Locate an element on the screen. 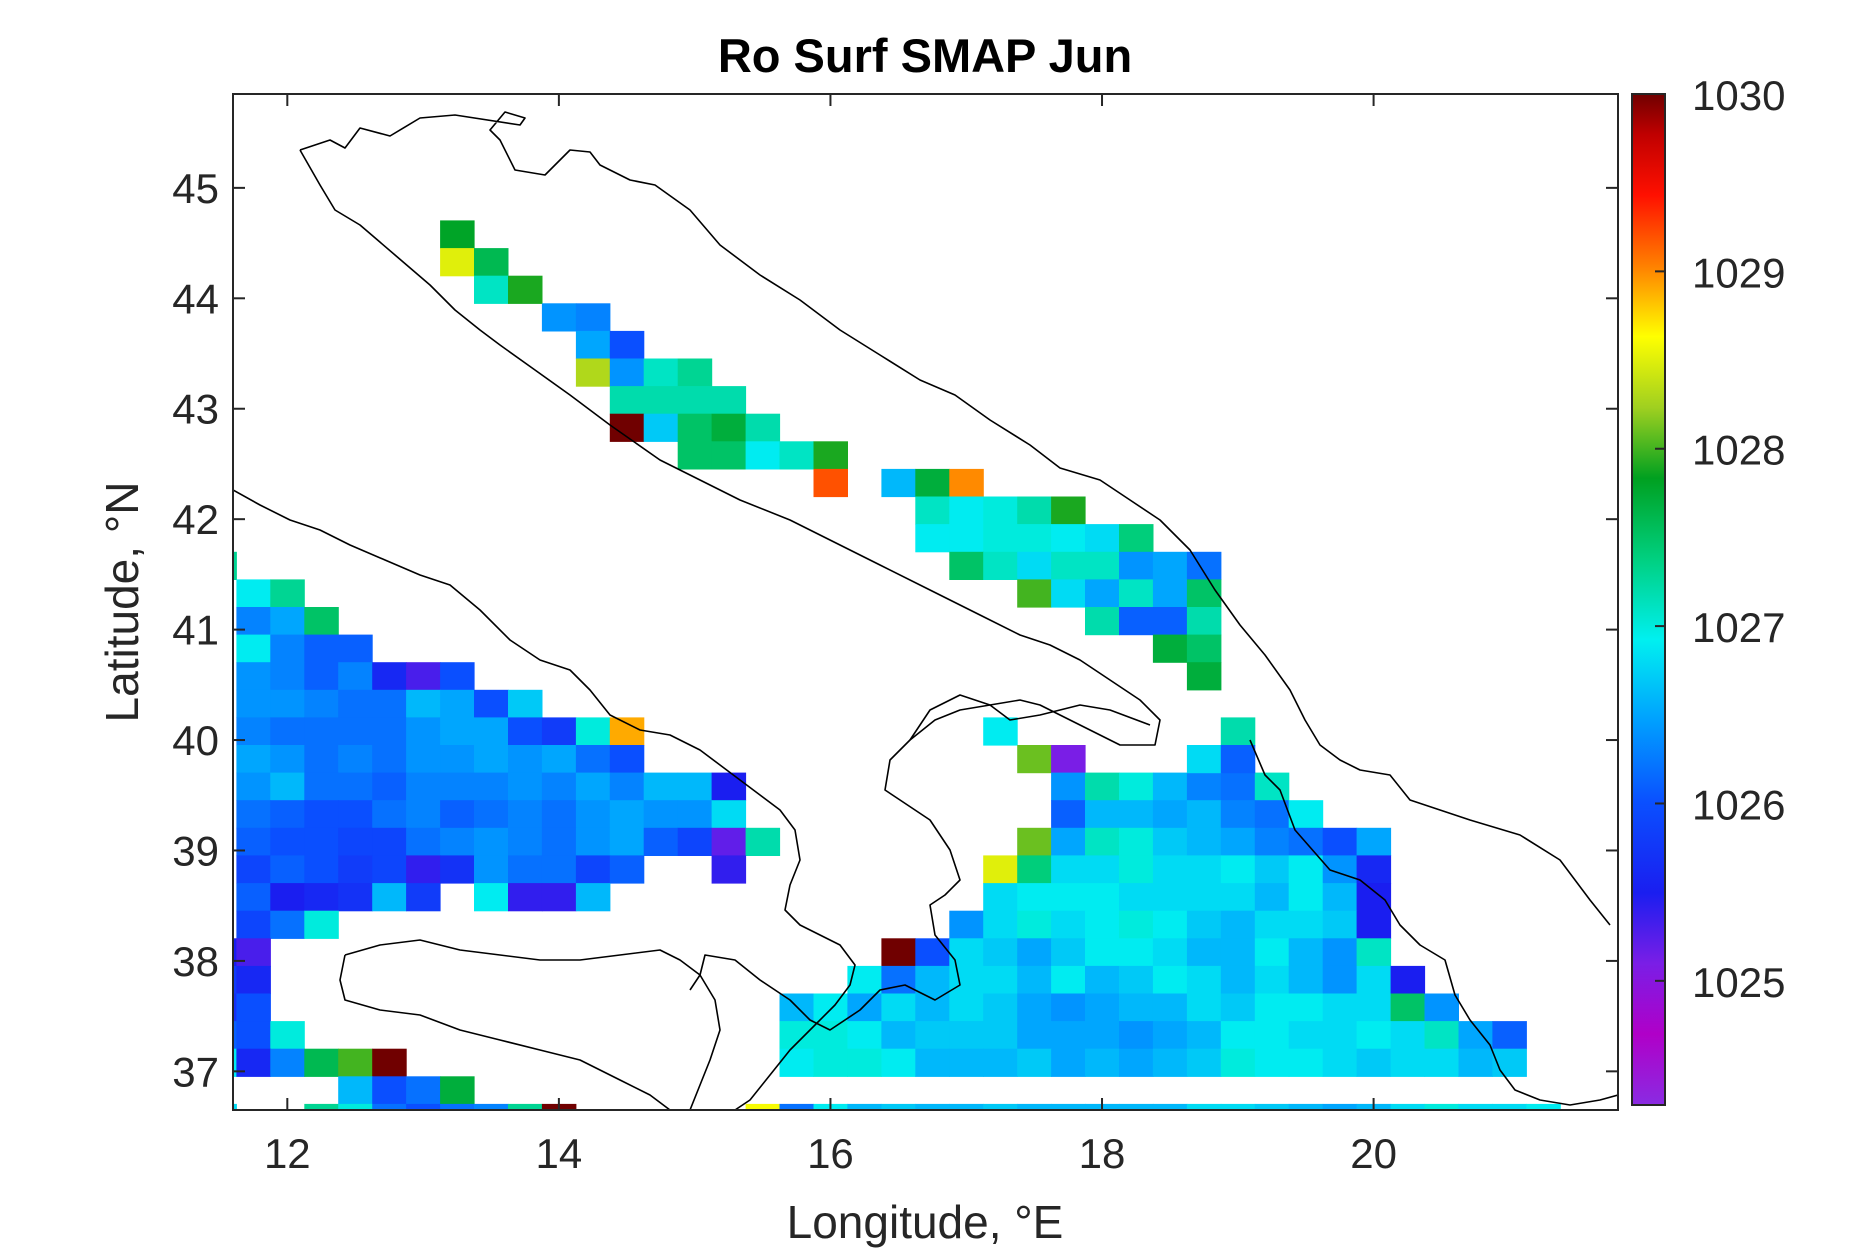 Image resolution: width=1875 pixels, height=1250 pixels. coast-greece is located at coordinates (1433, 922).